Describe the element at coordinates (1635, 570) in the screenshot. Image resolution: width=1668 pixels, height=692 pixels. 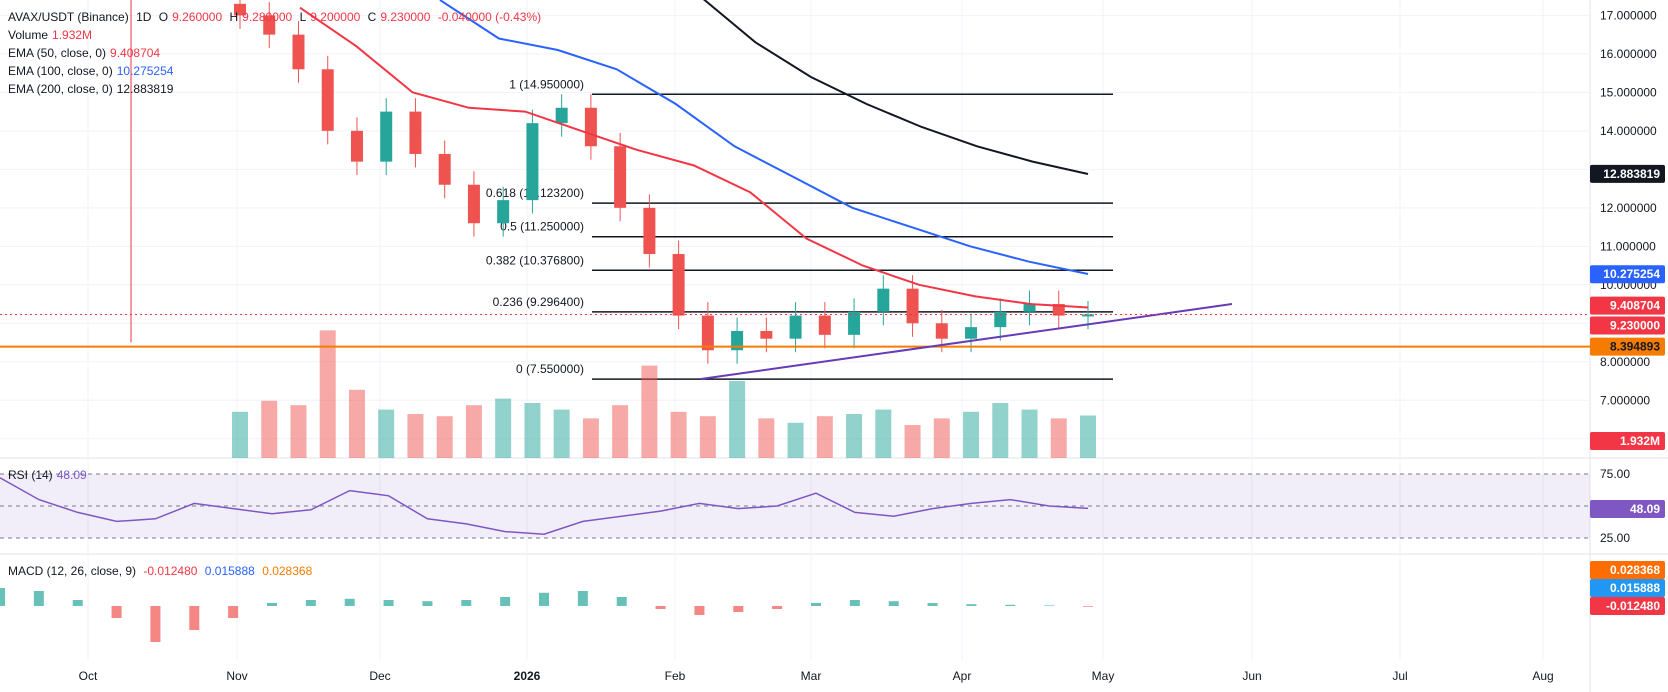
I see `macd-signal-badge-label: 0.028368` at that location.